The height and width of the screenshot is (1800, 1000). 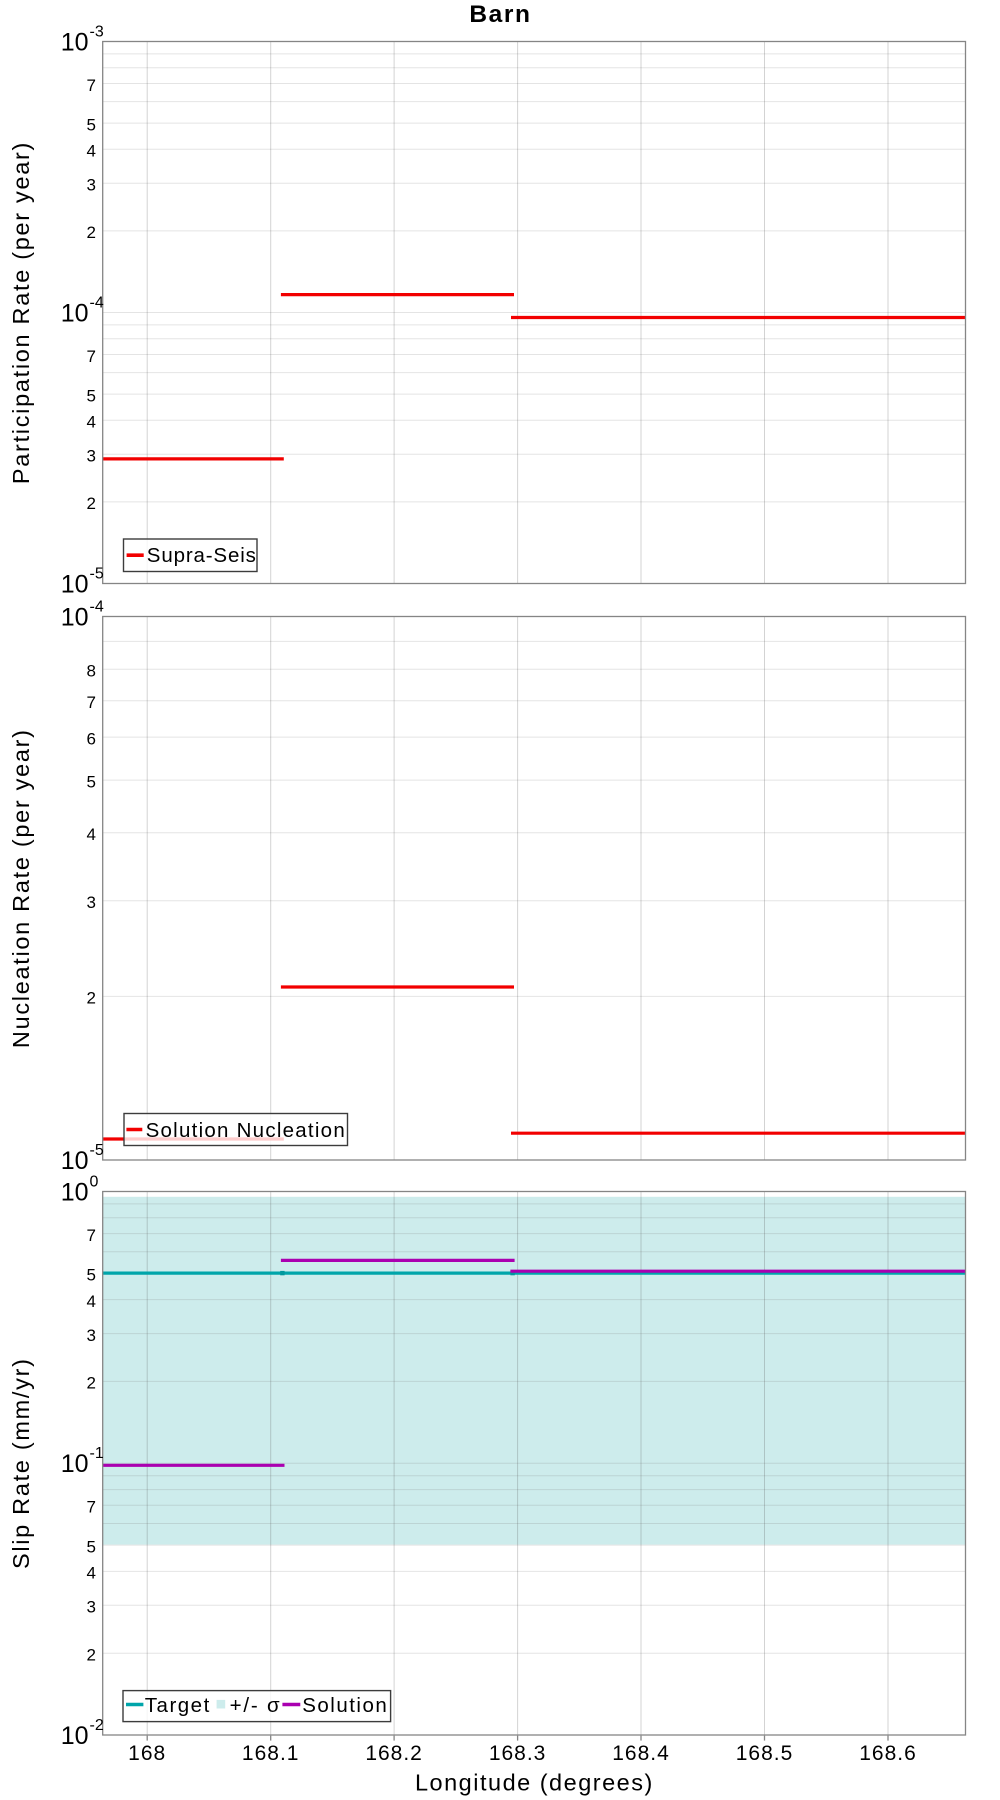 What do you see at coordinates (345, 1705) in the screenshot?
I see `svg-text: Solution` at bounding box center [345, 1705].